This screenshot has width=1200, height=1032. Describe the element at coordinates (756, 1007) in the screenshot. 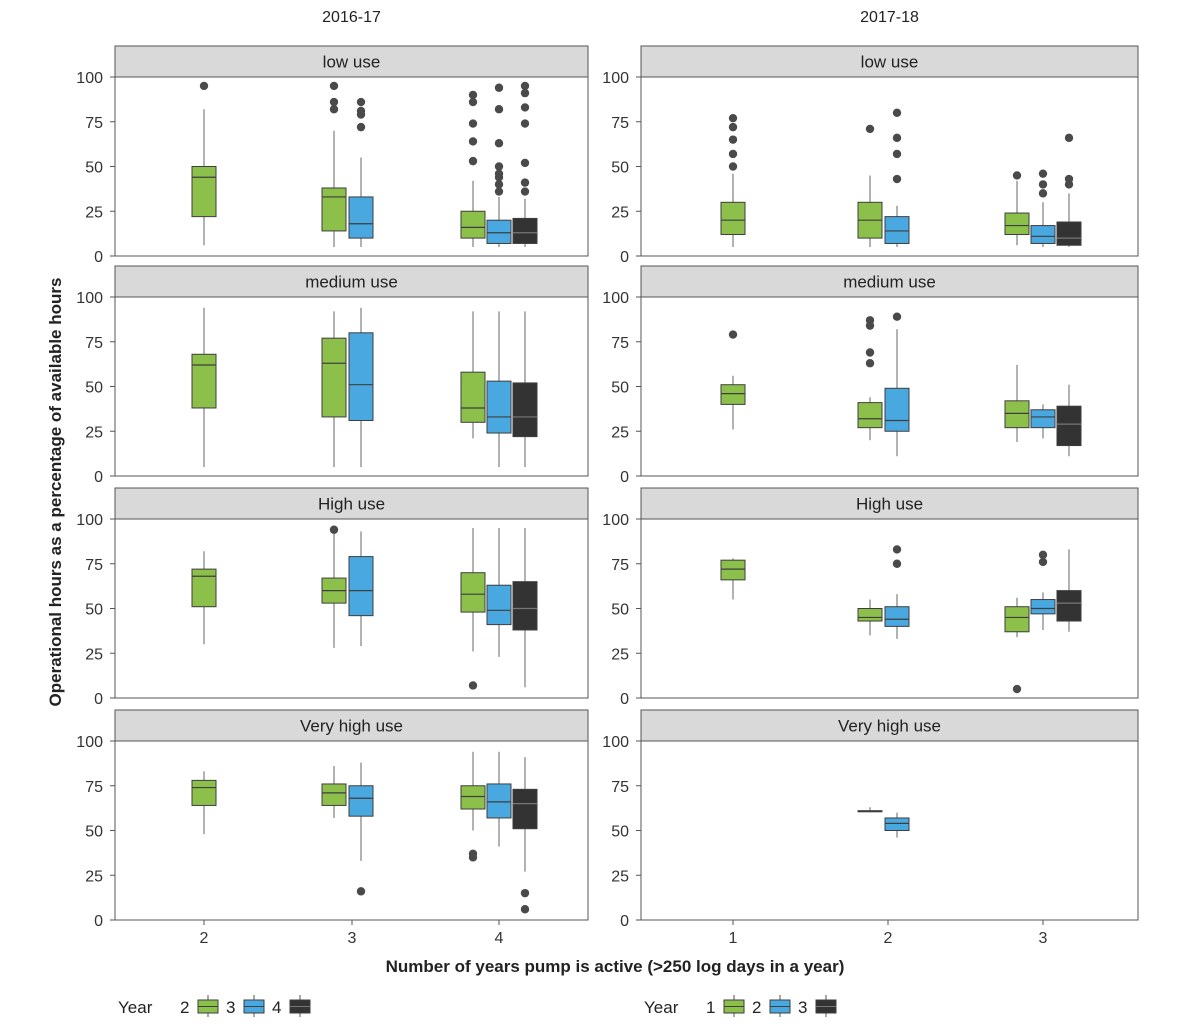

I see `legend-label: 2` at that location.